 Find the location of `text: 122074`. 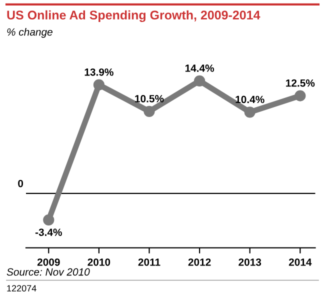

text: 122074 is located at coordinates (21, 288).